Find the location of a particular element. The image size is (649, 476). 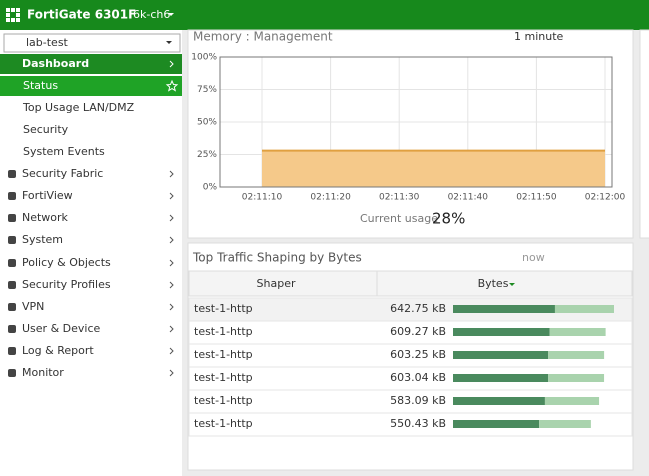

menu-item: Monitor is located at coordinates (43, 372).